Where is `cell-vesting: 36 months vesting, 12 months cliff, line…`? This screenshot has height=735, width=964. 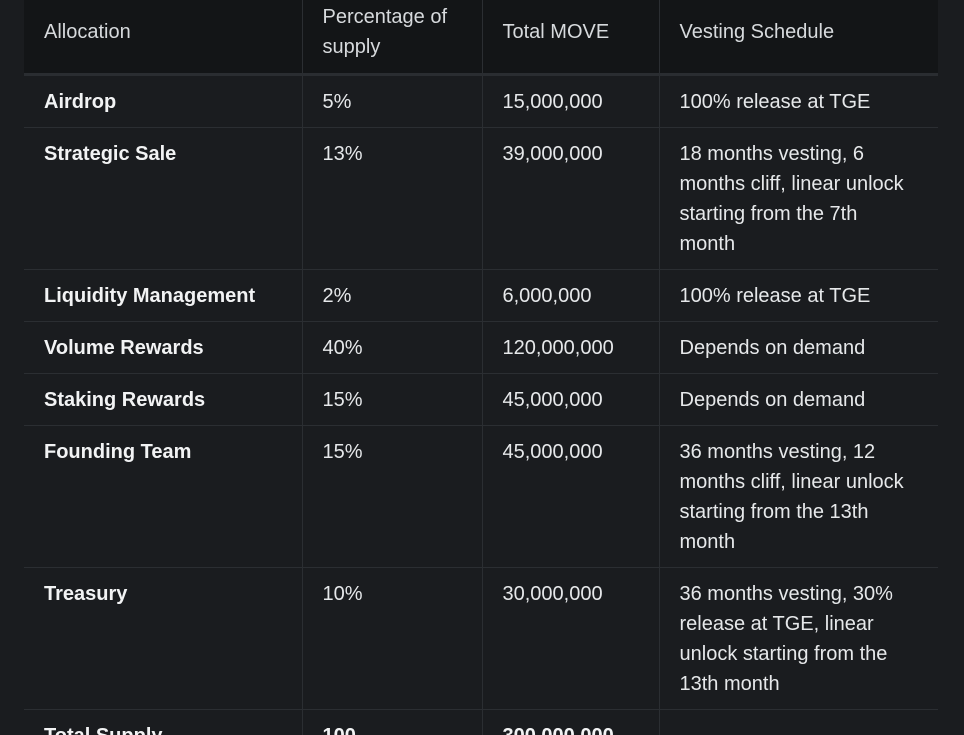
cell-vesting: 36 months vesting, 12 months cliff, line… is located at coordinates (798, 496).